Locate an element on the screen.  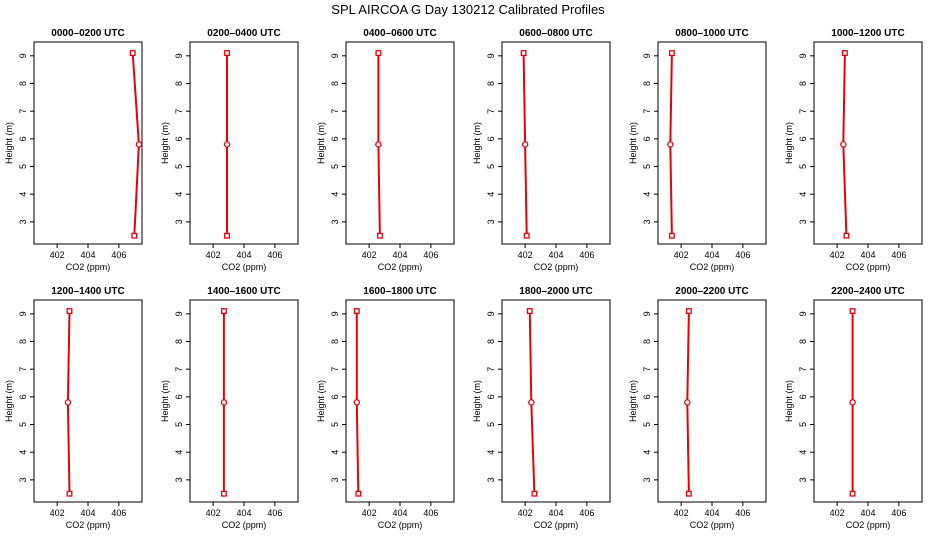
panel-title: 0800–1000 UTC is located at coordinates (711, 33).